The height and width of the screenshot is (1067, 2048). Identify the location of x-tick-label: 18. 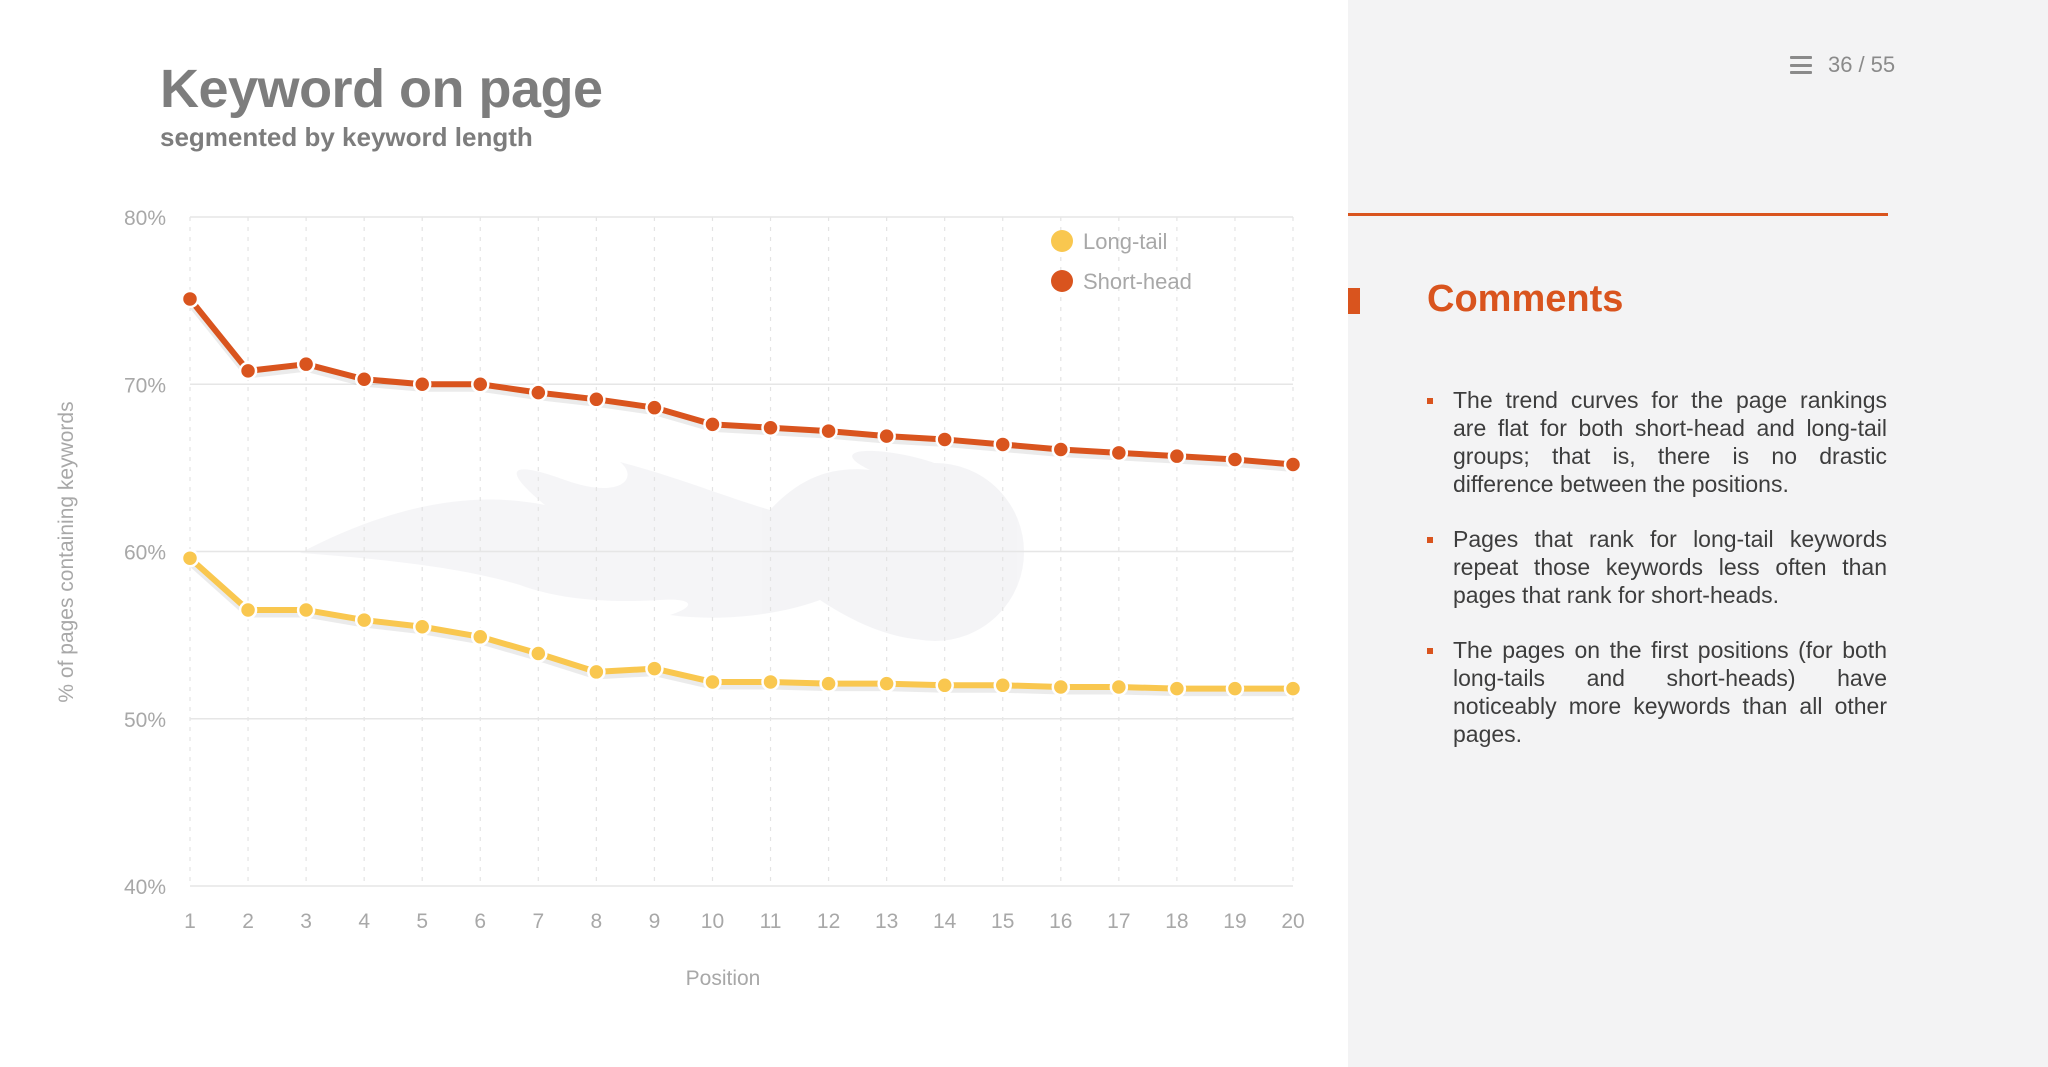
(1176, 921).